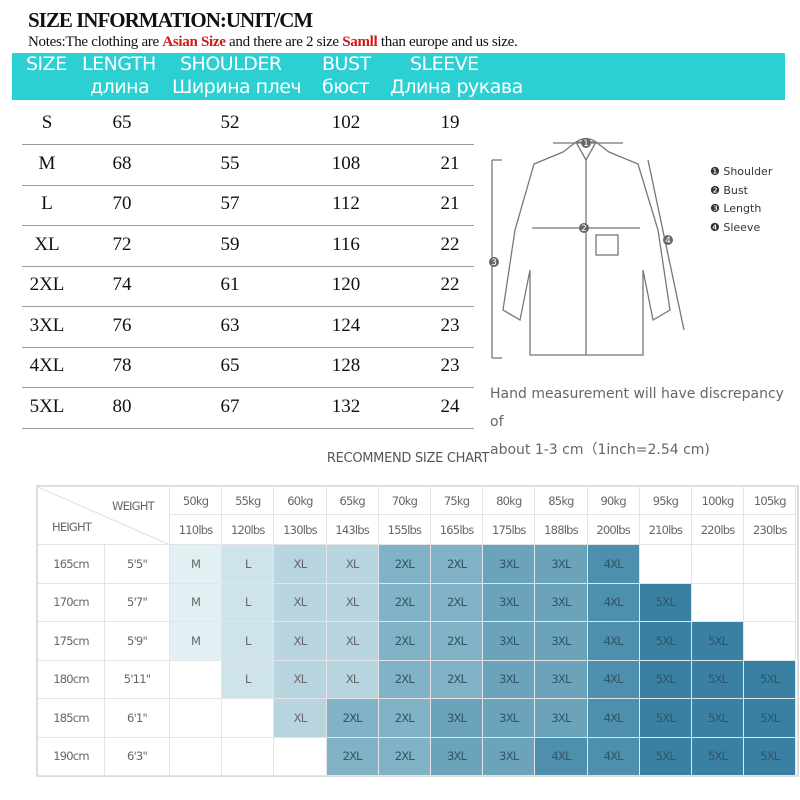 The width and height of the screenshot is (800, 800). What do you see at coordinates (346, 64) in the screenshot?
I see `header-bust: BUST` at bounding box center [346, 64].